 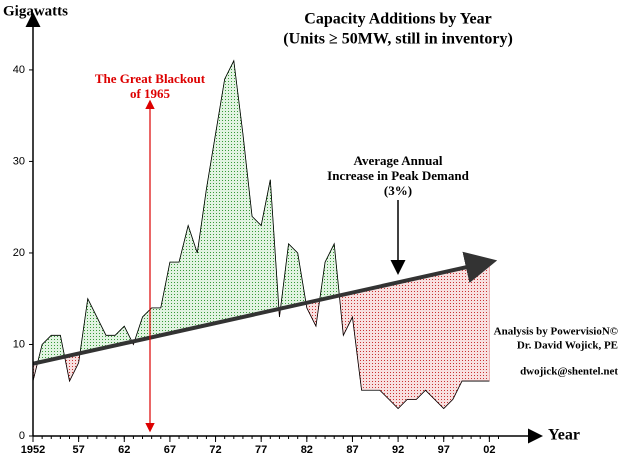 I want to click on y-tick-label: 30, so click(x=19, y=161).